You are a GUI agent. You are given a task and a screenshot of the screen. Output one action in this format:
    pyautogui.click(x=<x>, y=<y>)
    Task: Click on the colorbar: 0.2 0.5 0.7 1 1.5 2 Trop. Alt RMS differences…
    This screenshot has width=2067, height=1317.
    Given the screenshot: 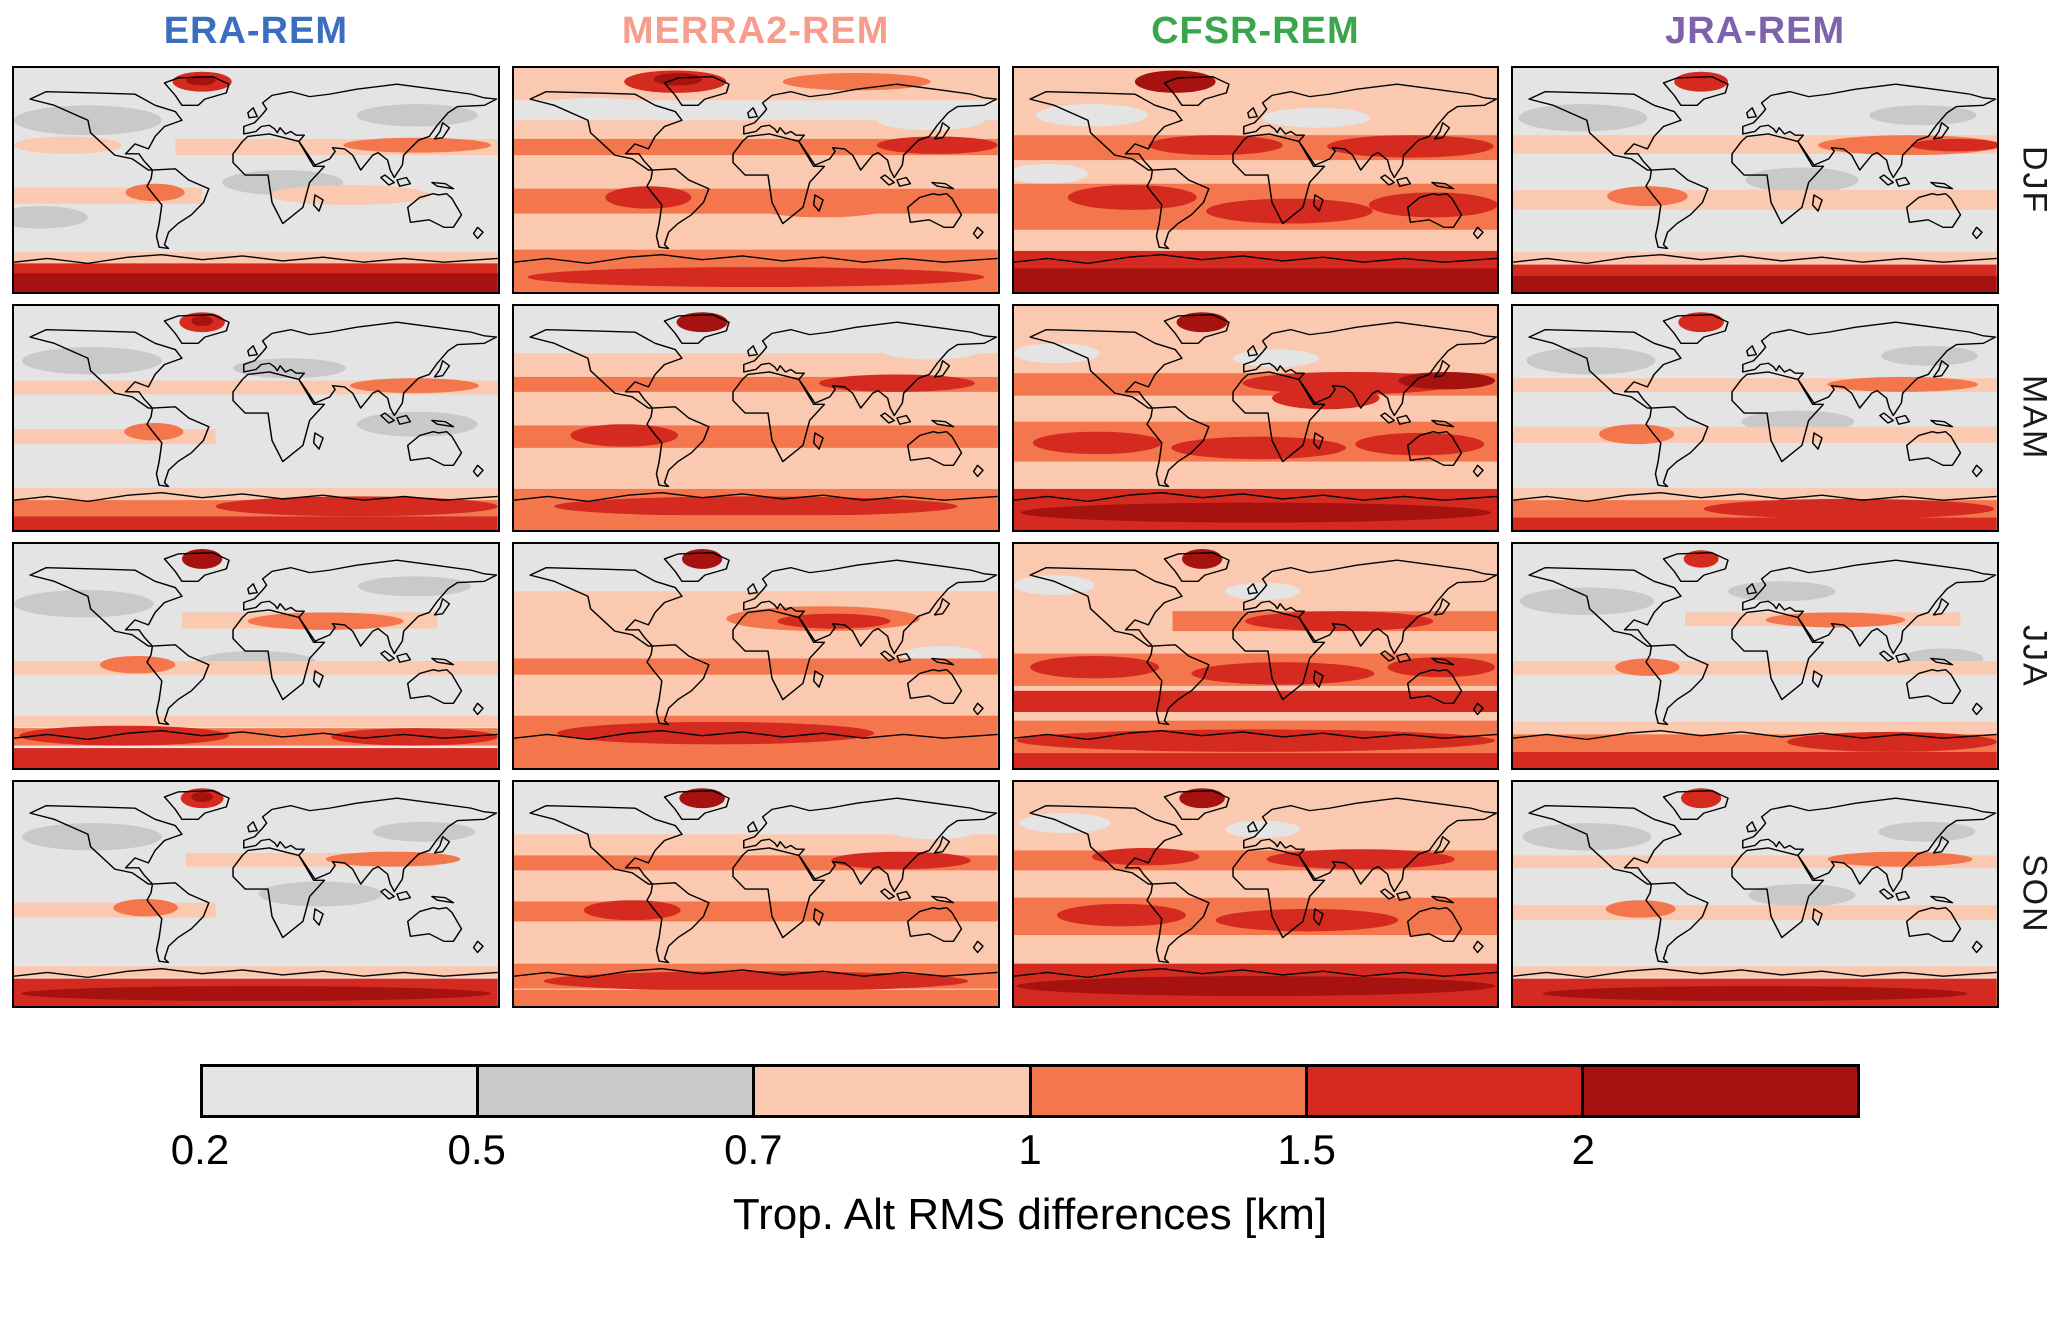 What is the action you would take?
    pyautogui.click(x=1015, y=1152)
    